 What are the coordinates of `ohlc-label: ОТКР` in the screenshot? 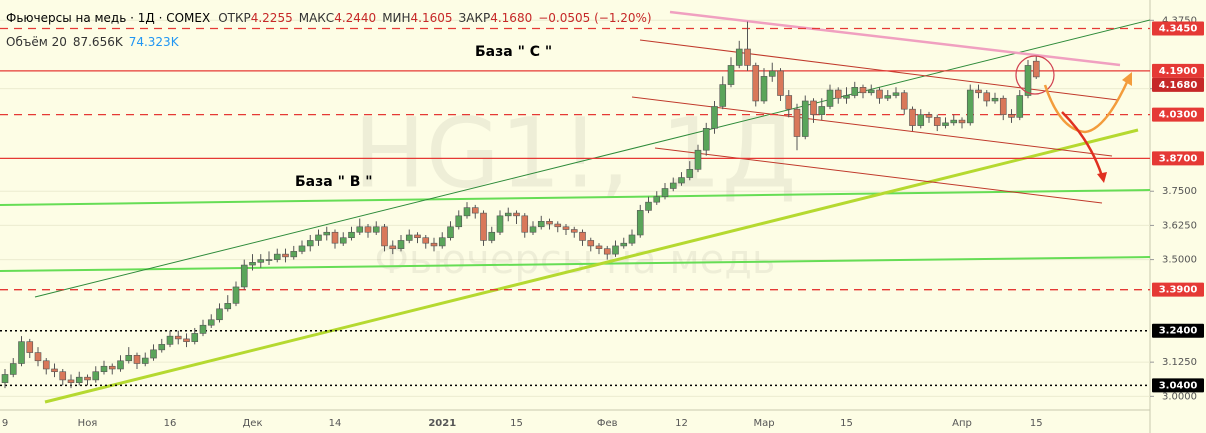 It's located at (234, 18).